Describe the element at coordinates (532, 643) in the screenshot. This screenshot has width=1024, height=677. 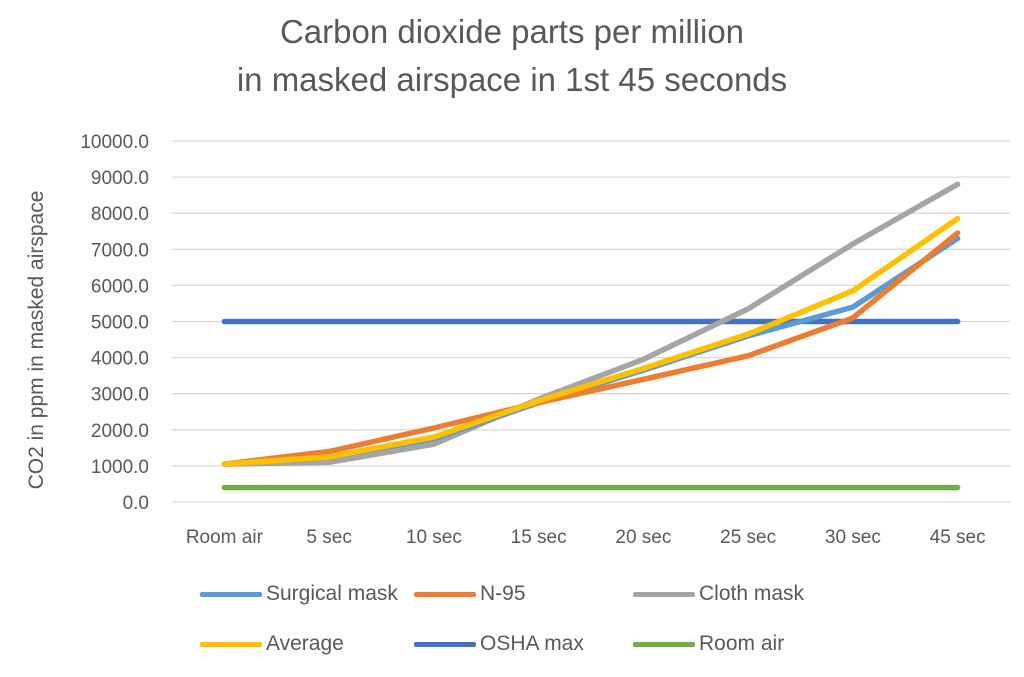
I see `legend-label: OSHA max` at that location.